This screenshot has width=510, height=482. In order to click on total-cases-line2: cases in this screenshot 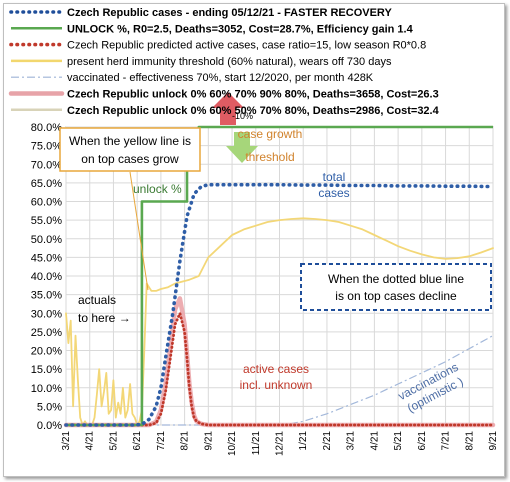, I will do `click(333, 193)`.